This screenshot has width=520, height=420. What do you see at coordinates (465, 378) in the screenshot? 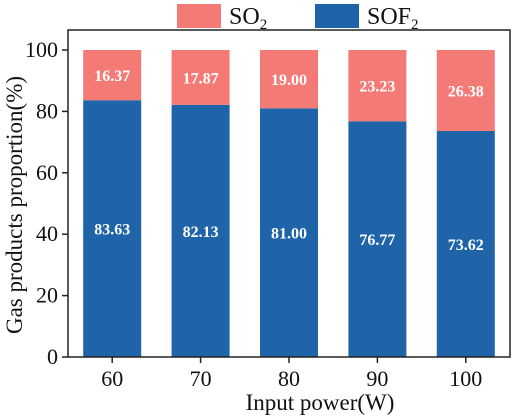
I see `x-tick-label-100: 100` at bounding box center [465, 378].